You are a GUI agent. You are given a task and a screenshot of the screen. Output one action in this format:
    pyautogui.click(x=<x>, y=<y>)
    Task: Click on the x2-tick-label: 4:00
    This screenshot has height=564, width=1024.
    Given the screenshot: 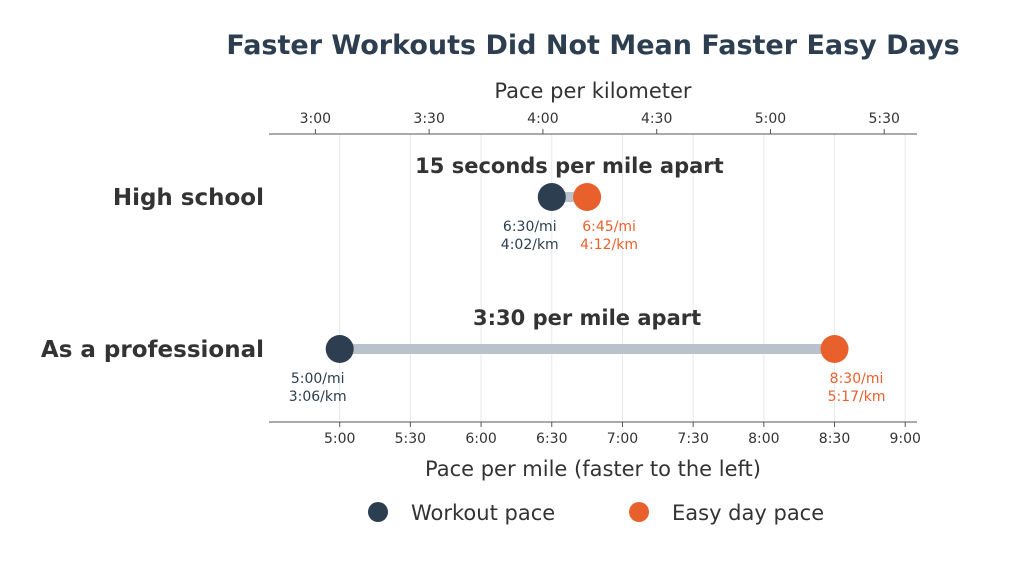 What is the action you would take?
    pyautogui.click(x=542, y=119)
    